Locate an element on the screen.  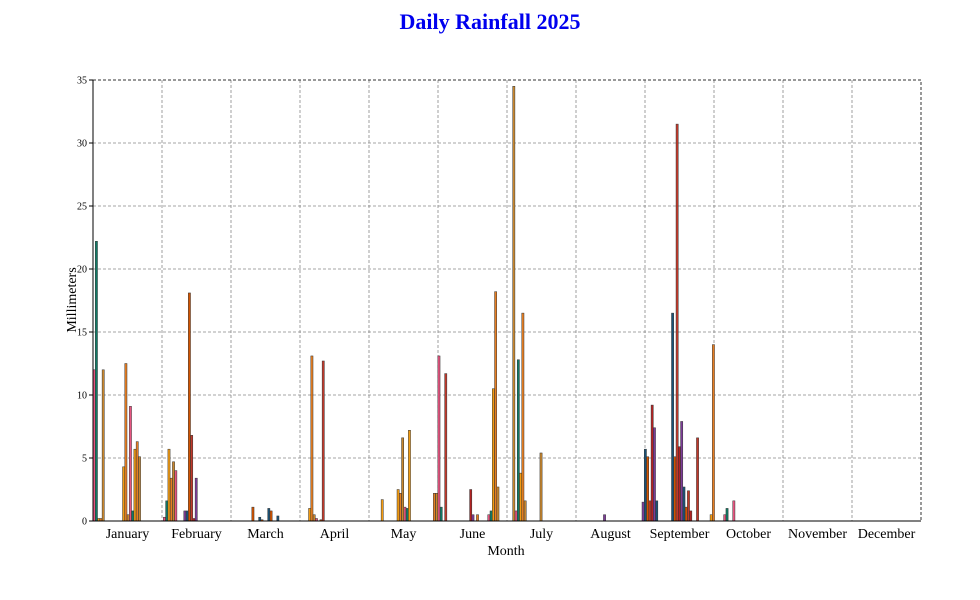
chart-title: Daily Rainfall 2025 is located at coordinates (490, 21).